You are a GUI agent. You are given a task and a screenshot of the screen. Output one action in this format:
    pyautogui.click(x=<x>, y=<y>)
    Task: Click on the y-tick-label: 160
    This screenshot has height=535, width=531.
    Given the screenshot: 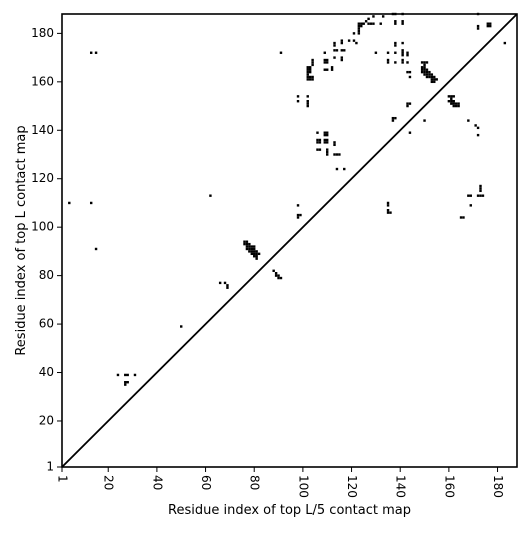 What is the action you would take?
    pyautogui.click(x=42, y=81)
    